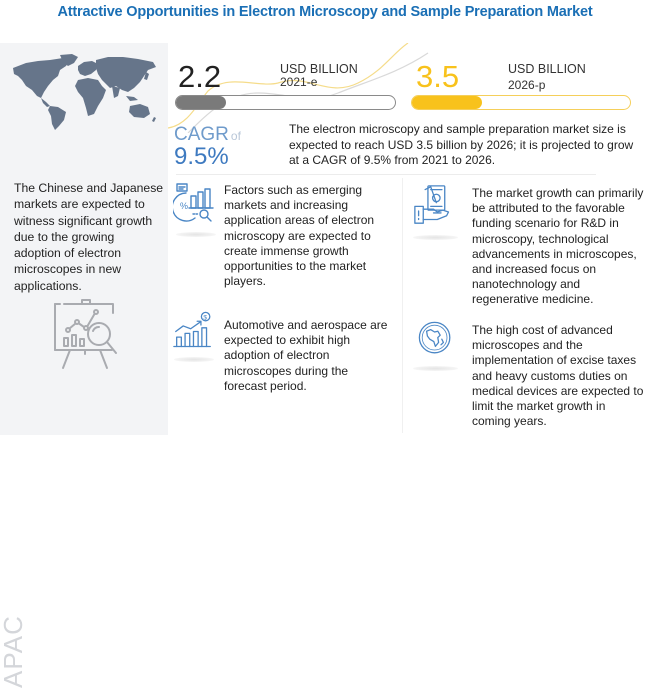  I want to click on kpi-2026-year: 2026-p, so click(527, 85).